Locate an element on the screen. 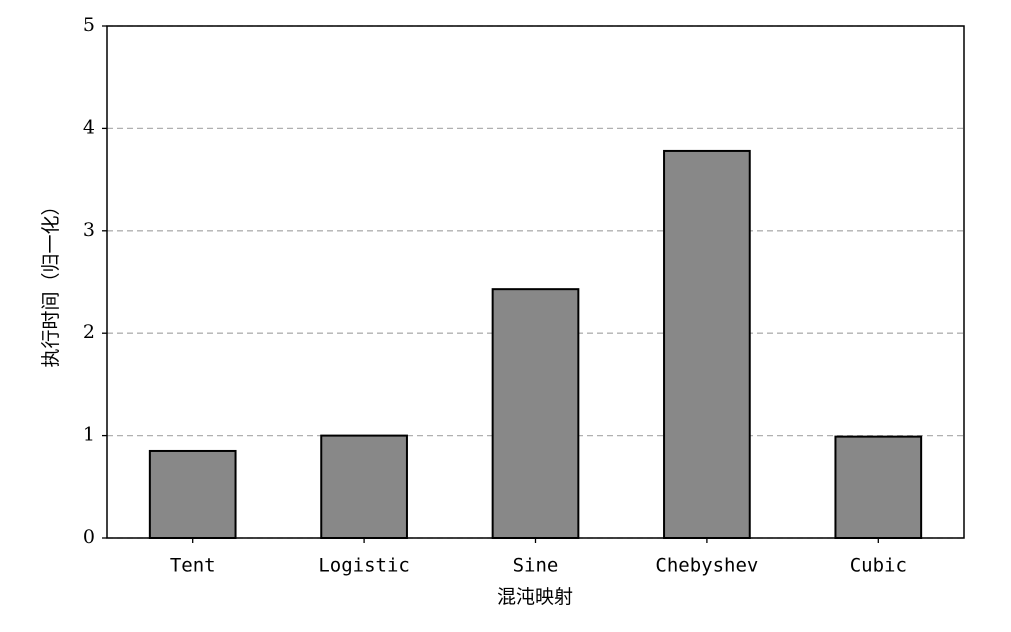 The image size is (1011, 632). y-tick-label: 0 is located at coordinates (89, 537).